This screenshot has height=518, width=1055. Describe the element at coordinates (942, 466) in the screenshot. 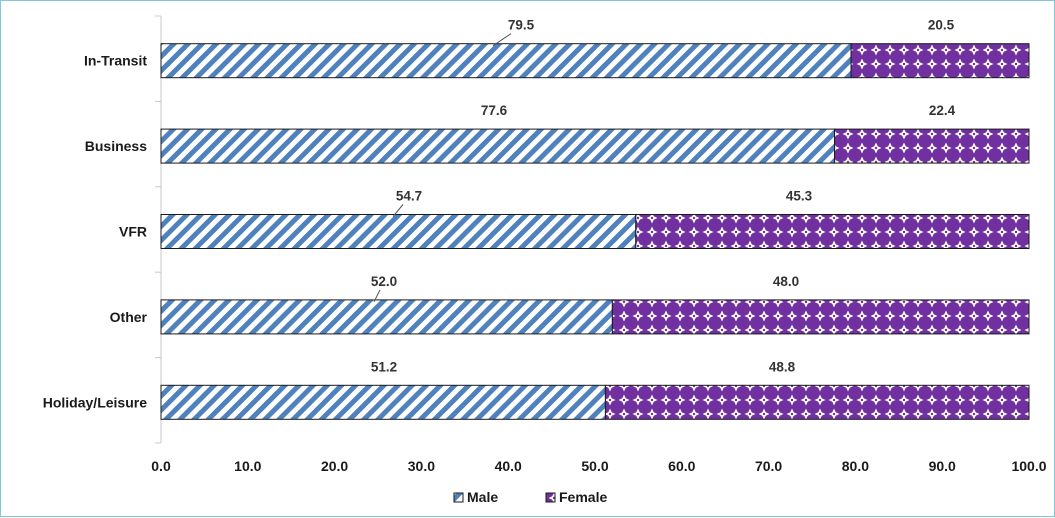

I see `x-tick-label: 90.0` at that location.